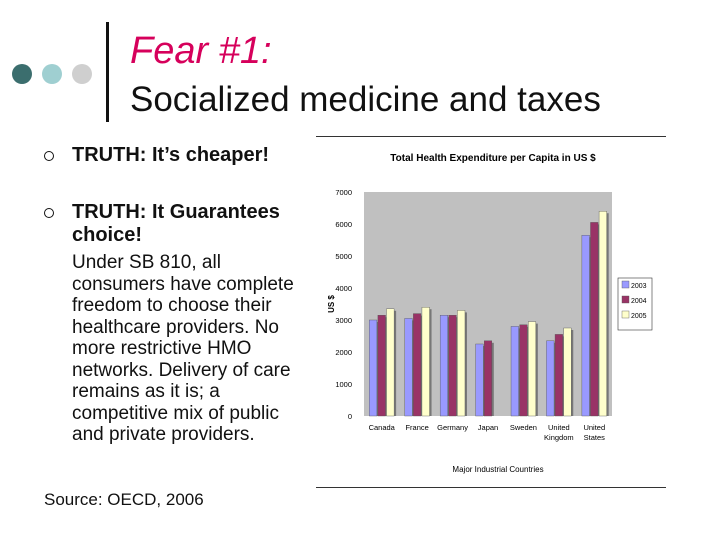 The image size is (720, 540). I want to click on slide-title-line-2: Socialized medicine and taxes, so click(365, 99).